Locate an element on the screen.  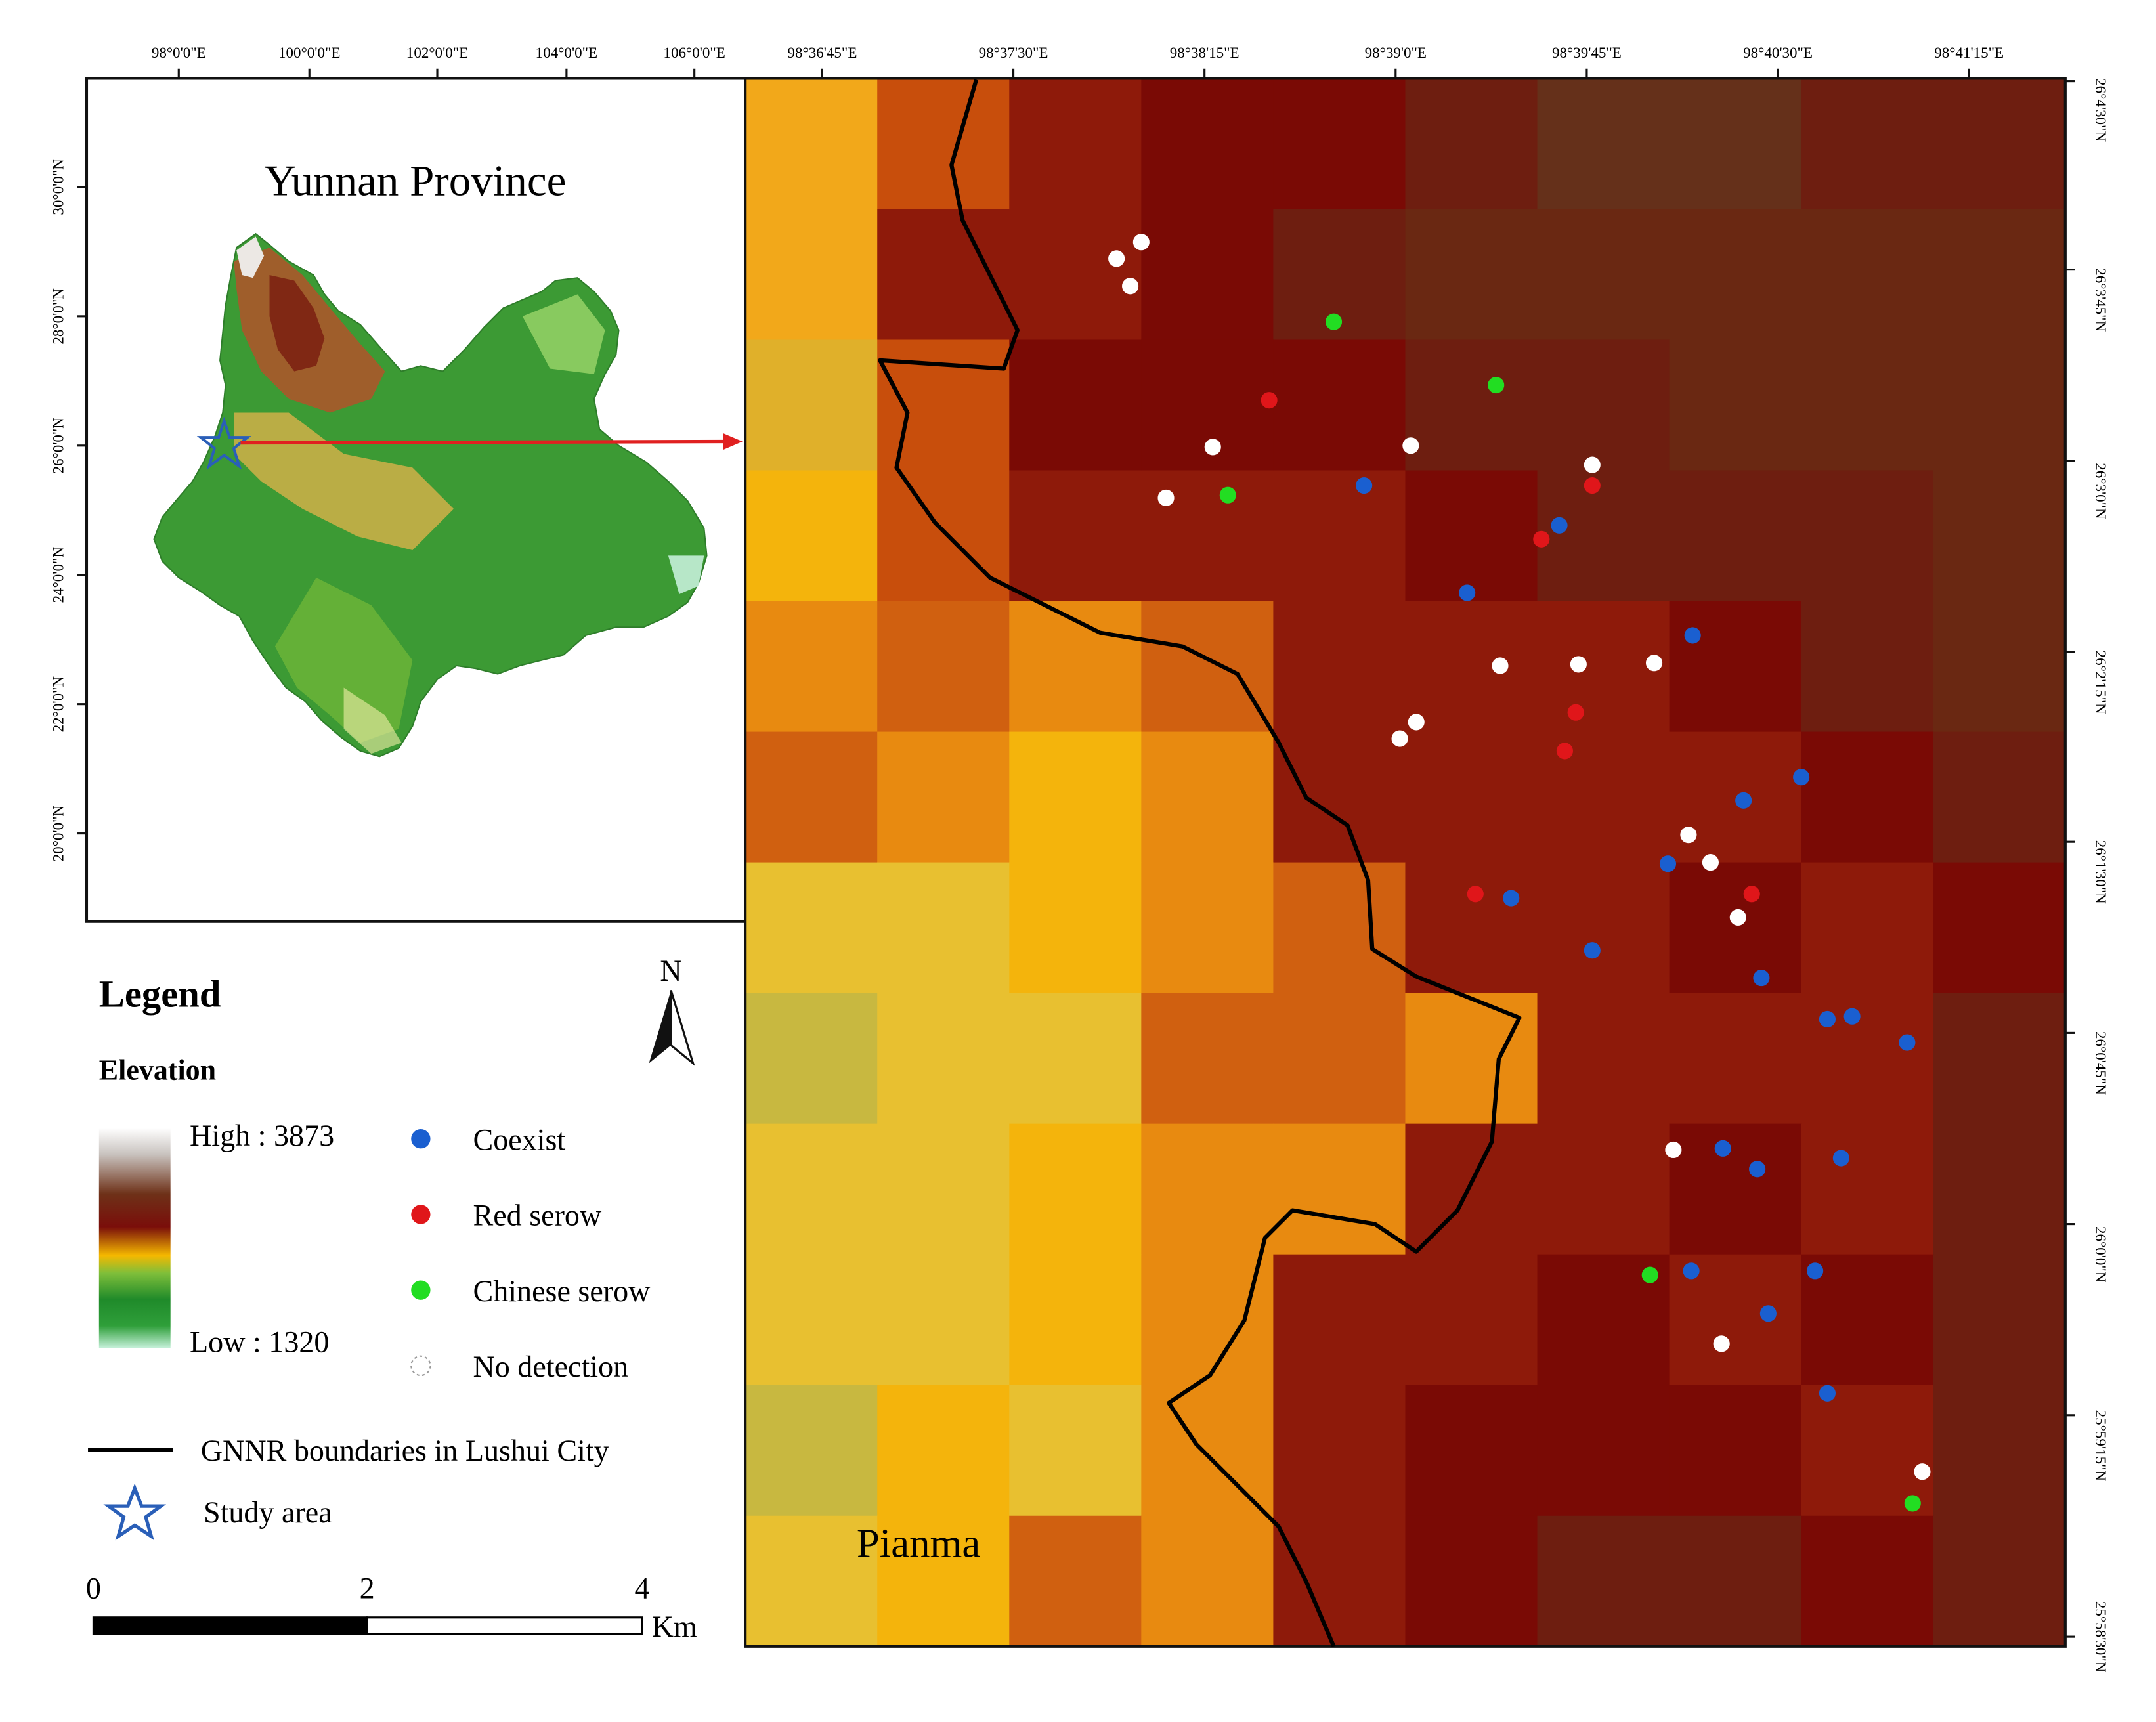
main-lon-tick: 98°39'45"E is located at coordinates (1587, 52).